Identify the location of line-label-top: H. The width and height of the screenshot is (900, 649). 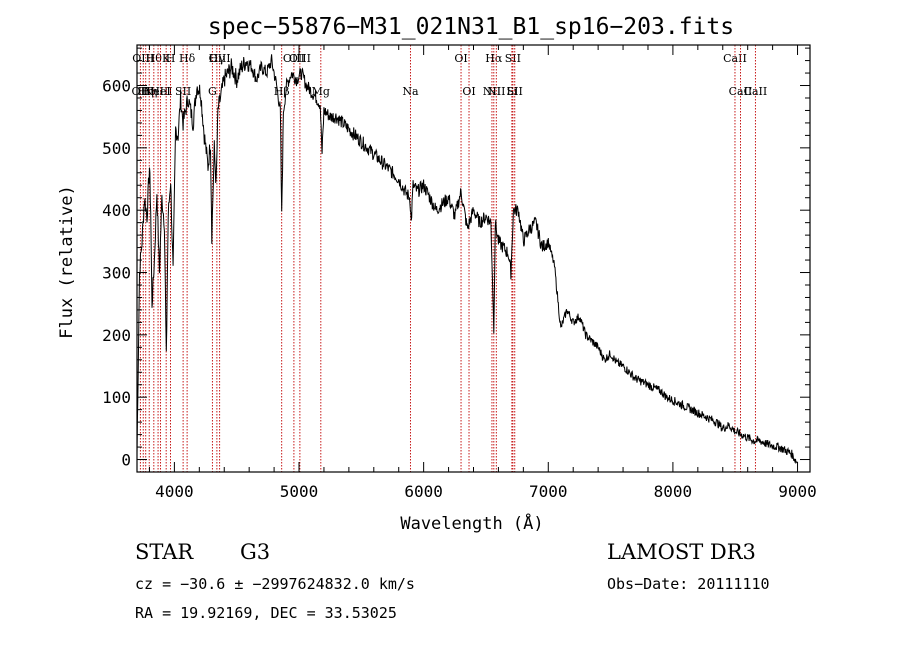
(171, 58).